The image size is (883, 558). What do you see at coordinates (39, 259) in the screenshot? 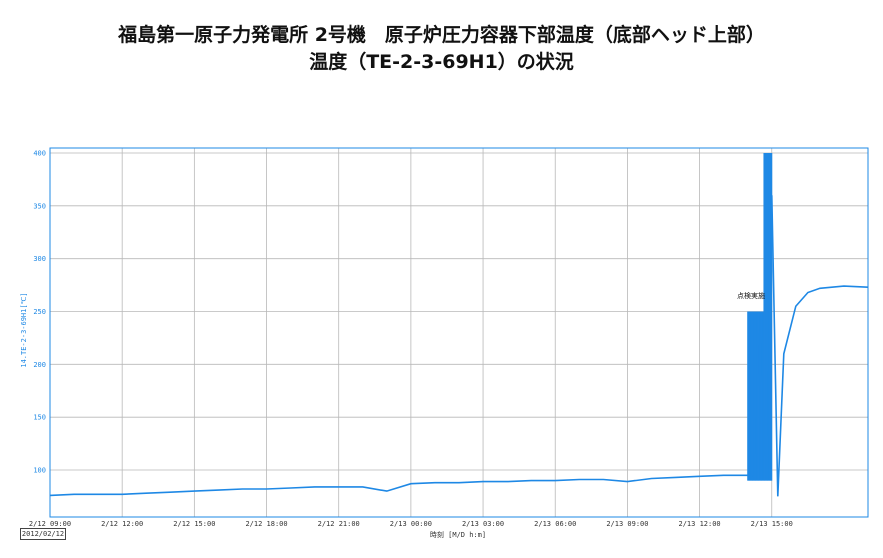
I see `y-tick-label: 300` at bounding box center [39, 259].